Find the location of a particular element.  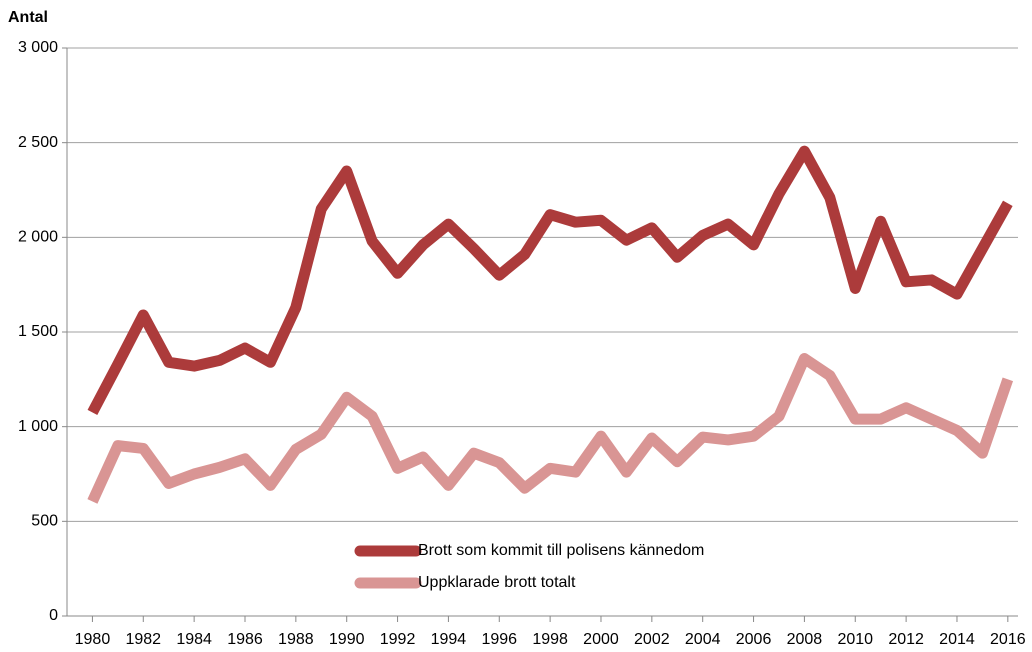

x-tick-label: 1992 is located at coordinates (398, 639).